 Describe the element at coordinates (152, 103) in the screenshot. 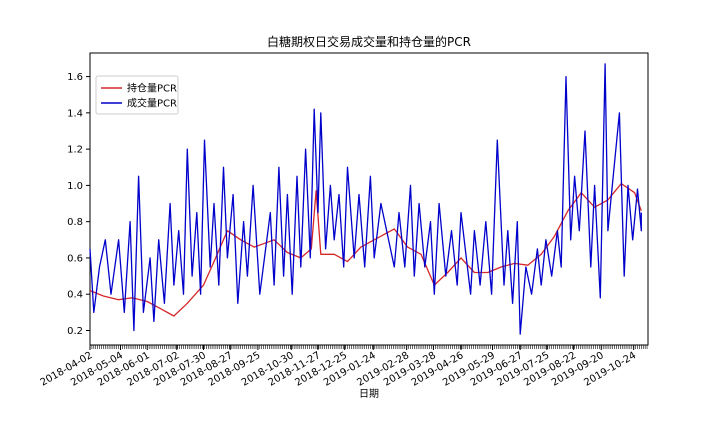

I see `legend-entry: 成交量PCR` at that location.